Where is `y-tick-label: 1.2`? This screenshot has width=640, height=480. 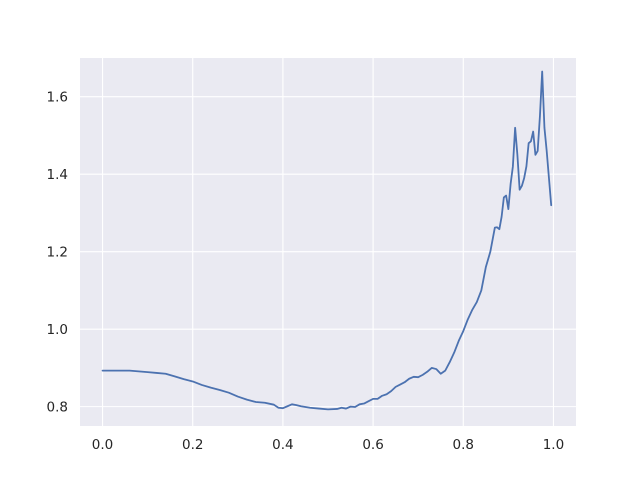
y-tick-label: 1.2 is located at coordinates (57, 253).